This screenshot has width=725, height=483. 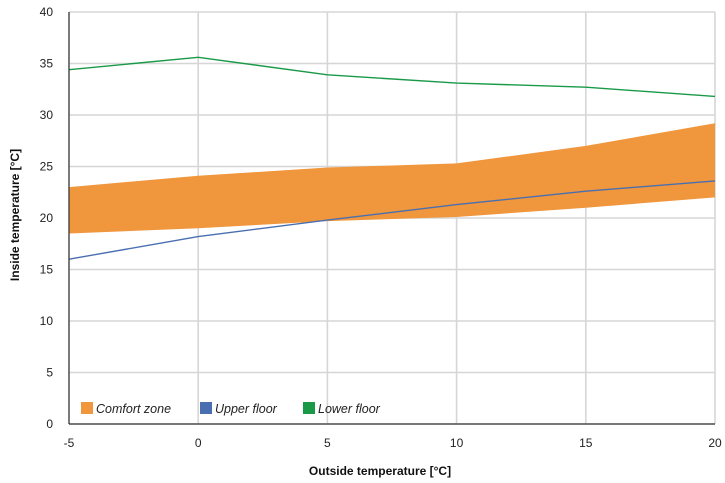 What do you see at coordinates (206, 408) in the screenshot?
I see `legend-swatch-upper-floor` at bounding box center [206, 408].